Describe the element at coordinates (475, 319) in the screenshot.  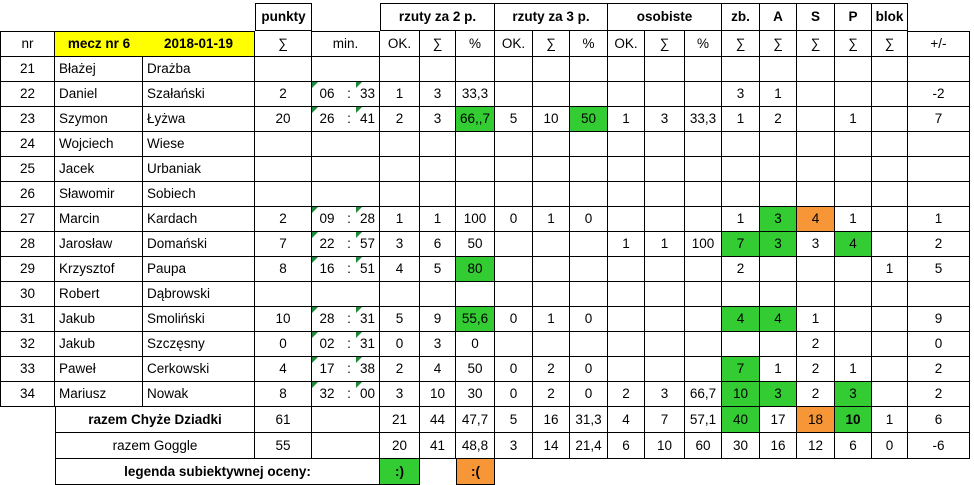
I see `stat-pct2: 55,6` at that location.